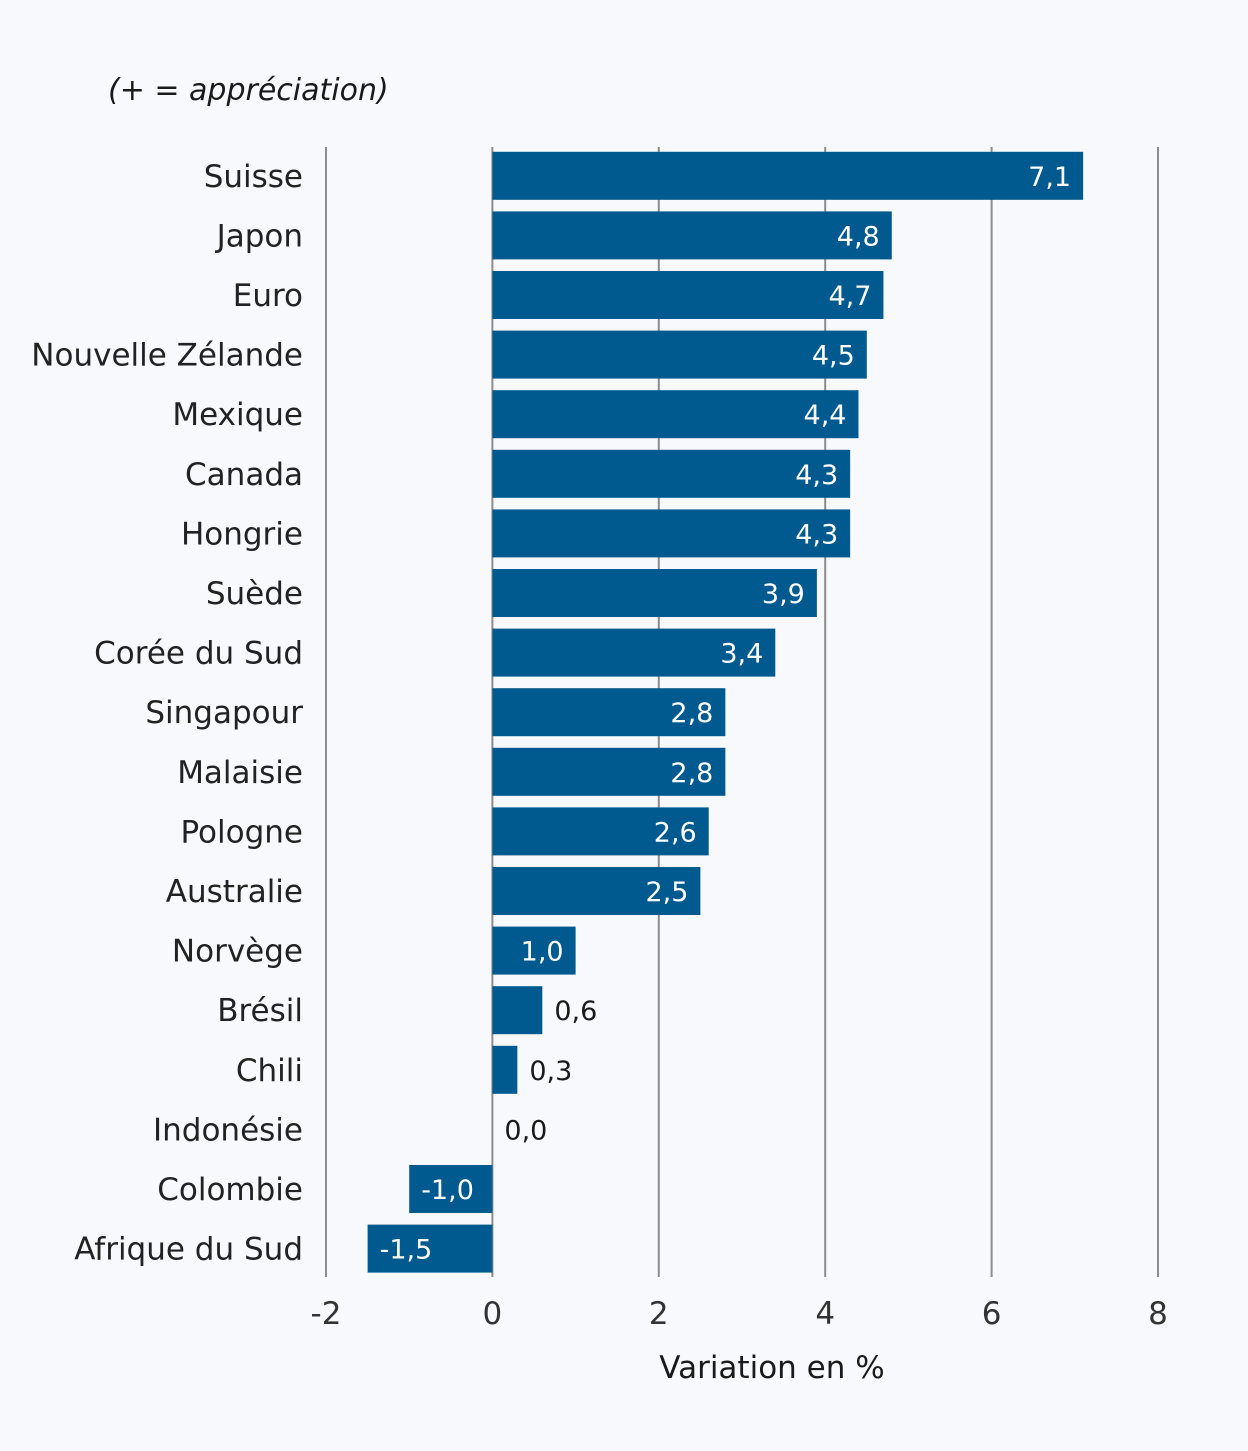 The height and width of the screenshot is (1451, 1248). Describe the element at coordinates (816, 534) in the screenshot. I see `value-label-6: 4,3` at that location.